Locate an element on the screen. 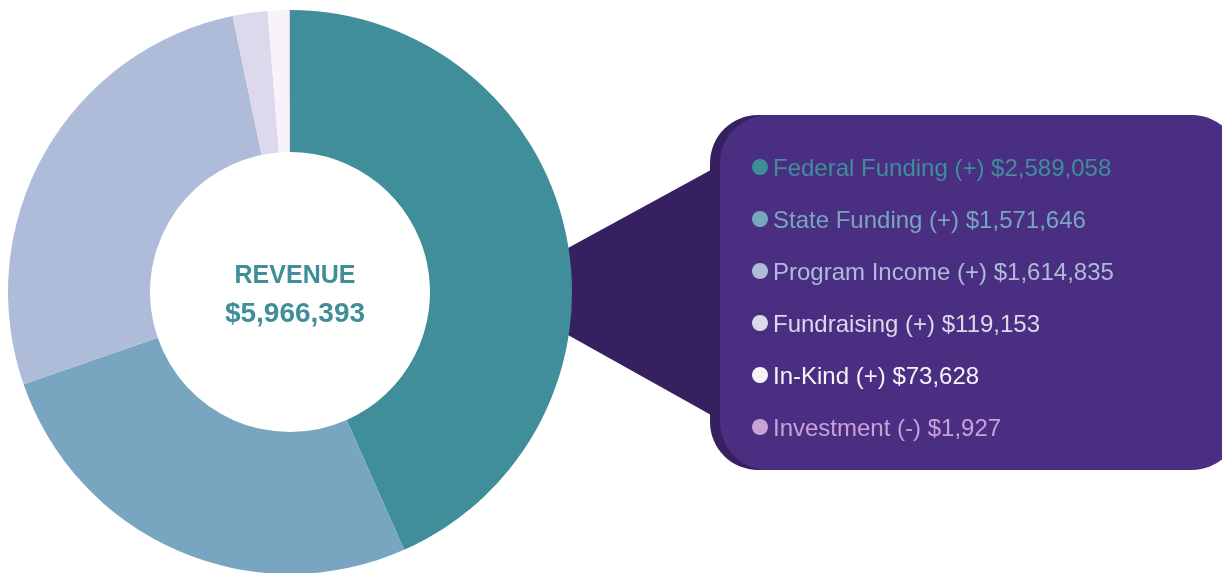  legend-label: Federal Funding (+) $2,589,058 is located at coordinates (942, 167).